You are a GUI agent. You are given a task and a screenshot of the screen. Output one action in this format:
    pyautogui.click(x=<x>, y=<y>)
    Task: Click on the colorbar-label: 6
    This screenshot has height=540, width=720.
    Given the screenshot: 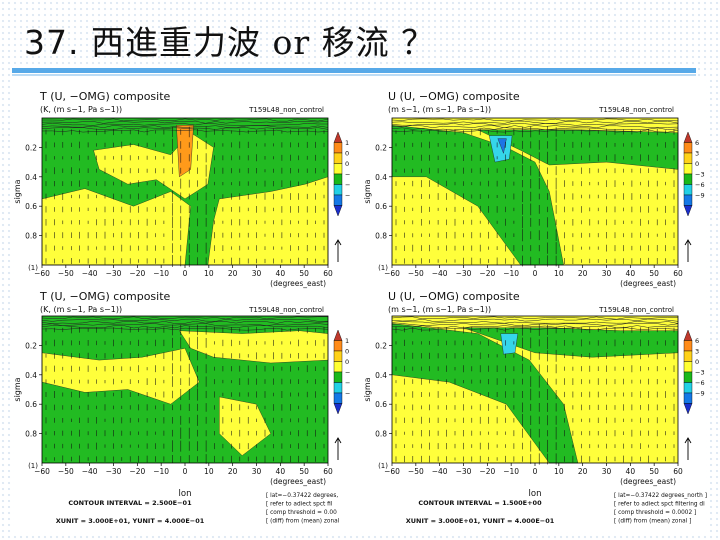 What is the action you would take?
    pyautogui.click(x=697, y=143)
    